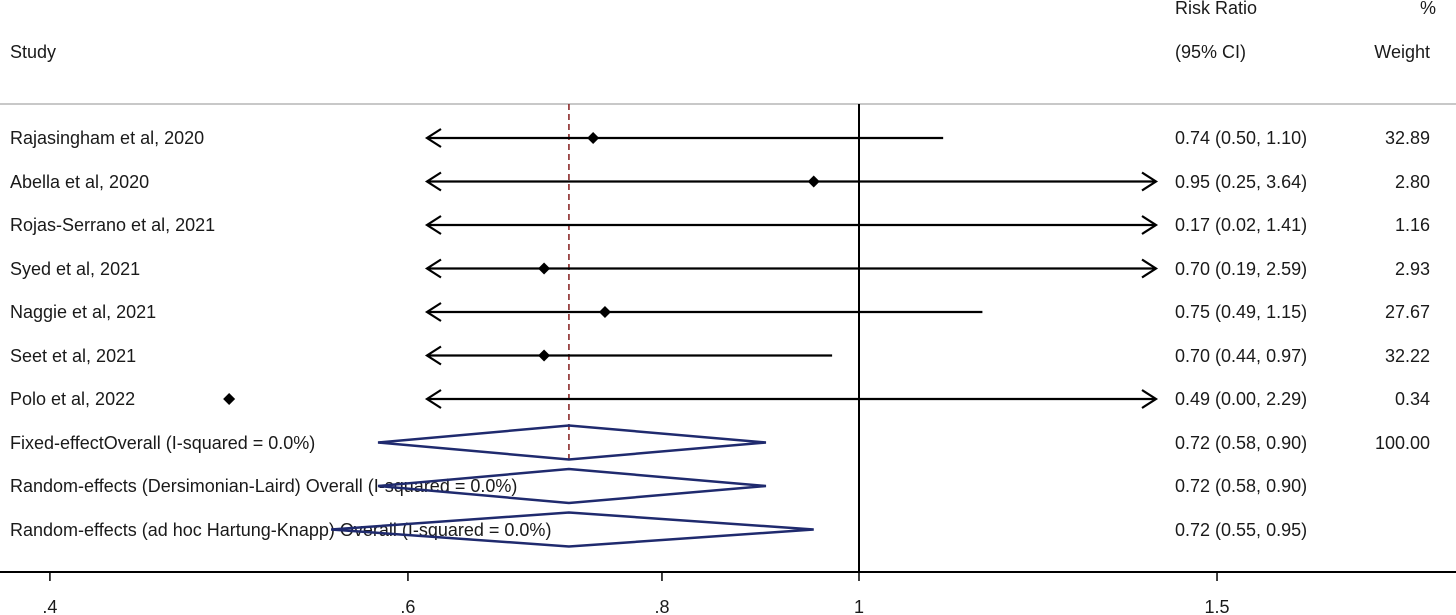 This screenshot has height=615, width=1456. Describe the element at coordinates (1407, 138) in the screenshot. I see `study-weight: 32.89` at that location.